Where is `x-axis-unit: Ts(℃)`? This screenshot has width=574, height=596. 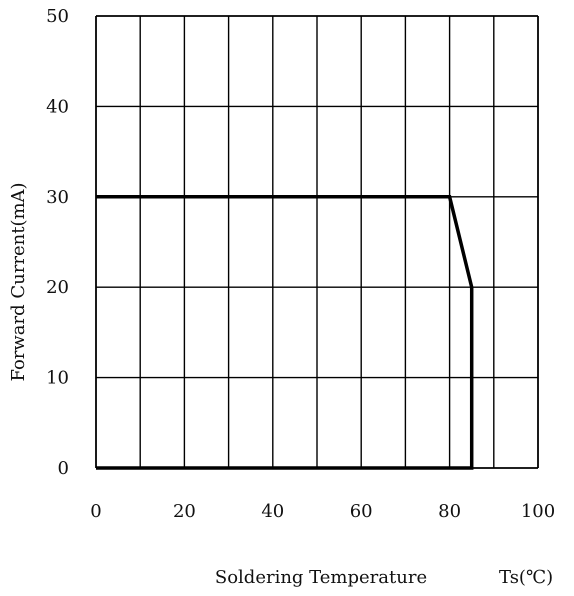 x-axis-unit: Ts(℃) is located at coordinates (526, 577).